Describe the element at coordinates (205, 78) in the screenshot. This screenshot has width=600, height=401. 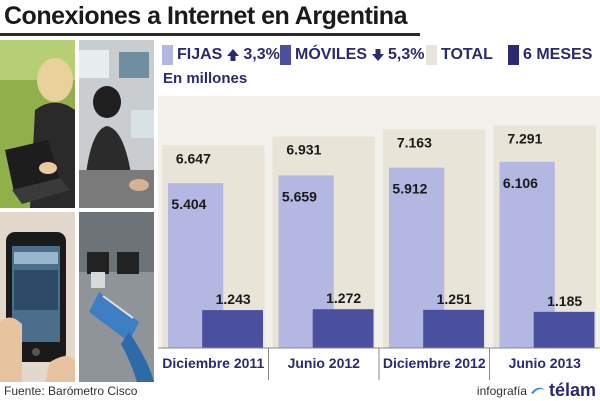
I see `chart-subtitle: En millones` at that location.